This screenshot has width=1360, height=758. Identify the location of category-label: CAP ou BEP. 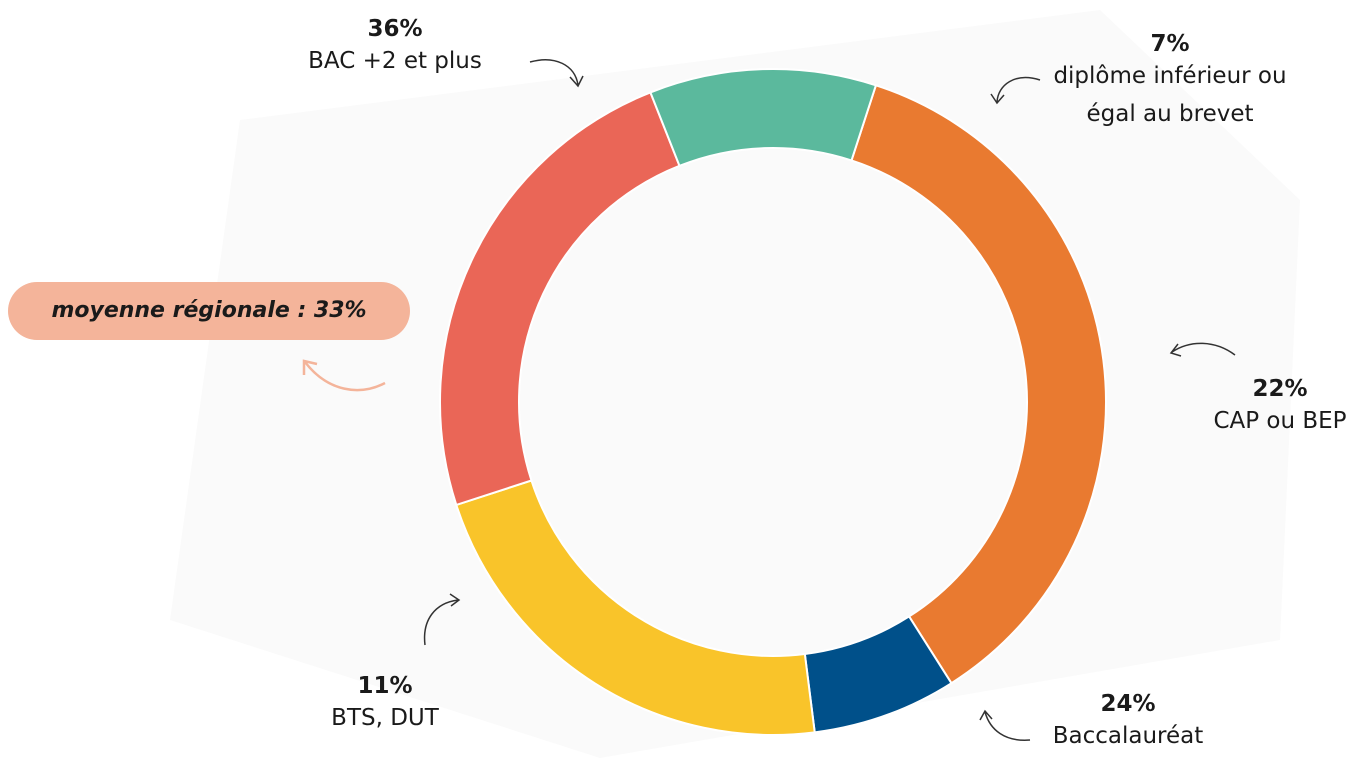
(1280, 421).